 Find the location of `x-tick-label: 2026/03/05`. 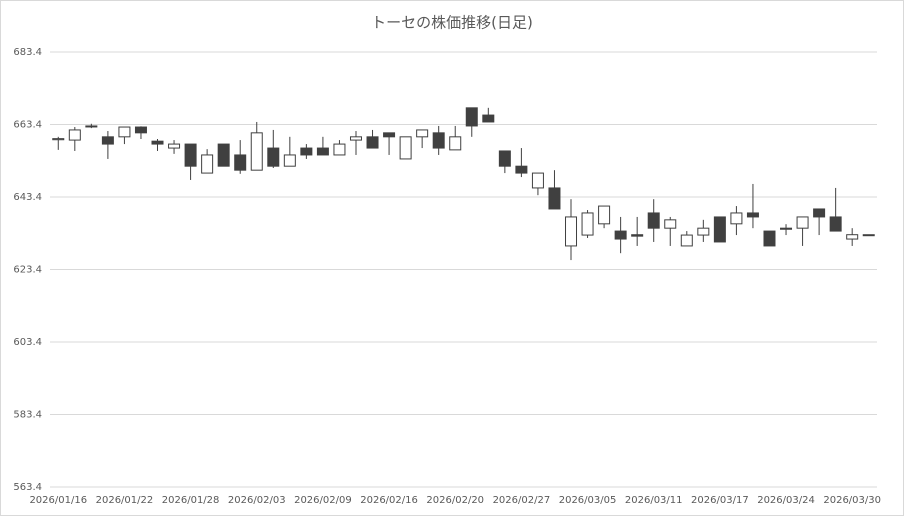

x-tick-label: 2026/03/05 is located at coordinates (588, 500).